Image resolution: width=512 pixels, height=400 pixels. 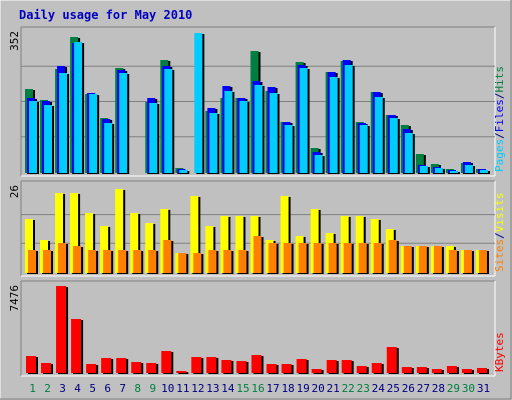 What do you see at coordinates (363, 388) in the screenshot?
I see `x-tick-label: 23` at bounding box center [363, 388].